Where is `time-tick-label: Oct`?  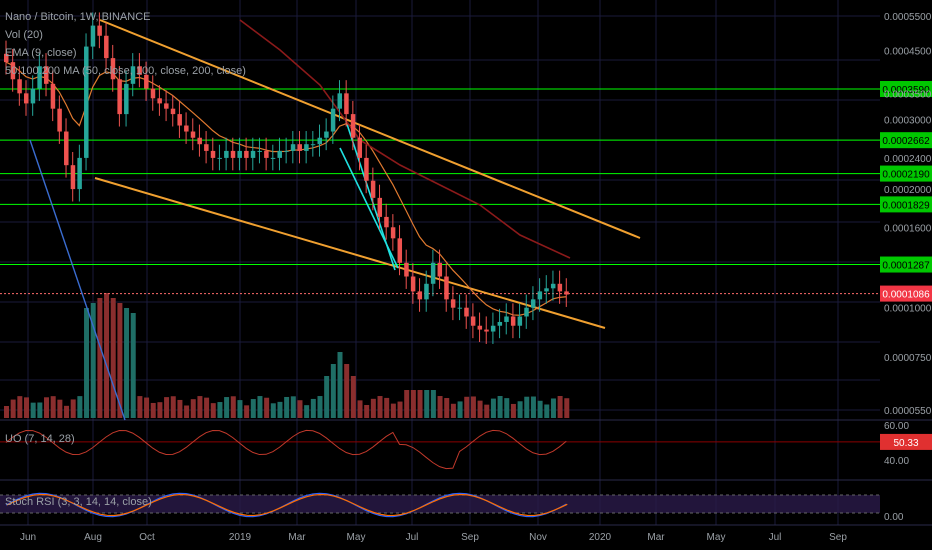 time-tick-label: Oct is located at coordinates (147, 537).